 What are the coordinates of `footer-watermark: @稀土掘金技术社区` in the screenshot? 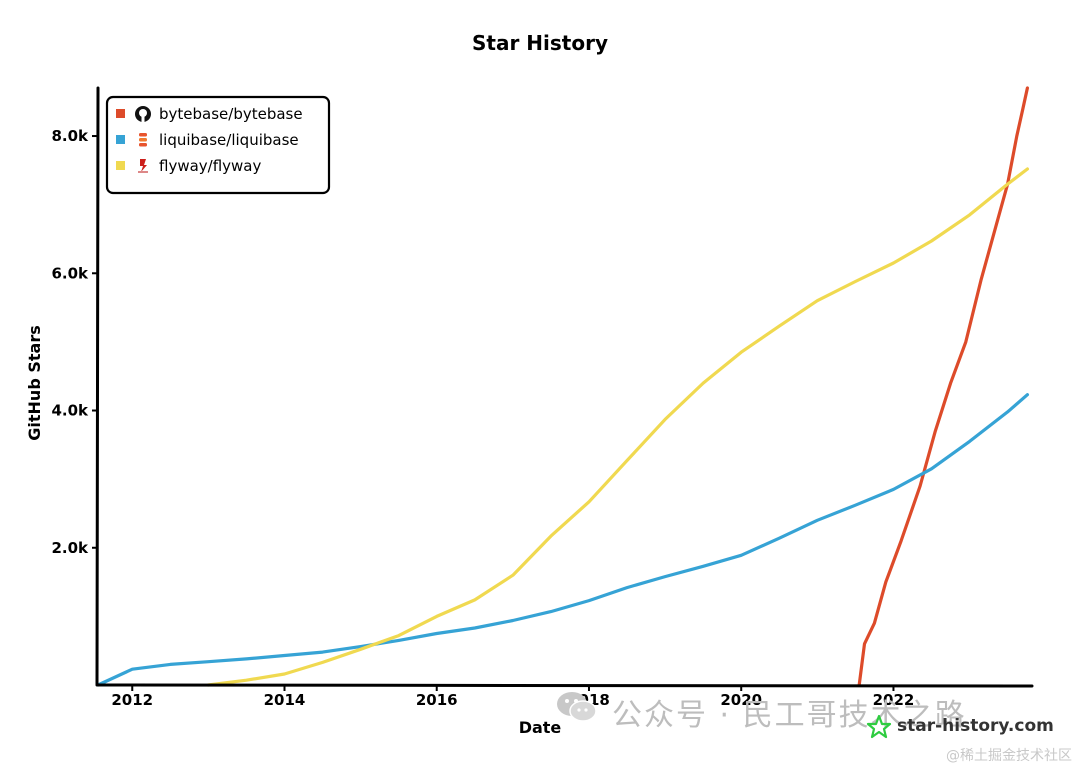 It's located at (1009, 756).